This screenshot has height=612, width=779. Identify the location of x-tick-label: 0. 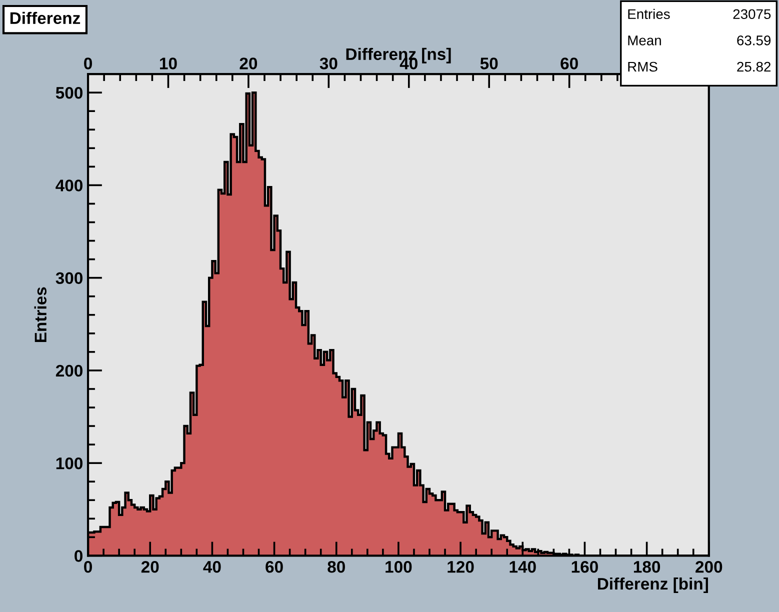
(88, 566).